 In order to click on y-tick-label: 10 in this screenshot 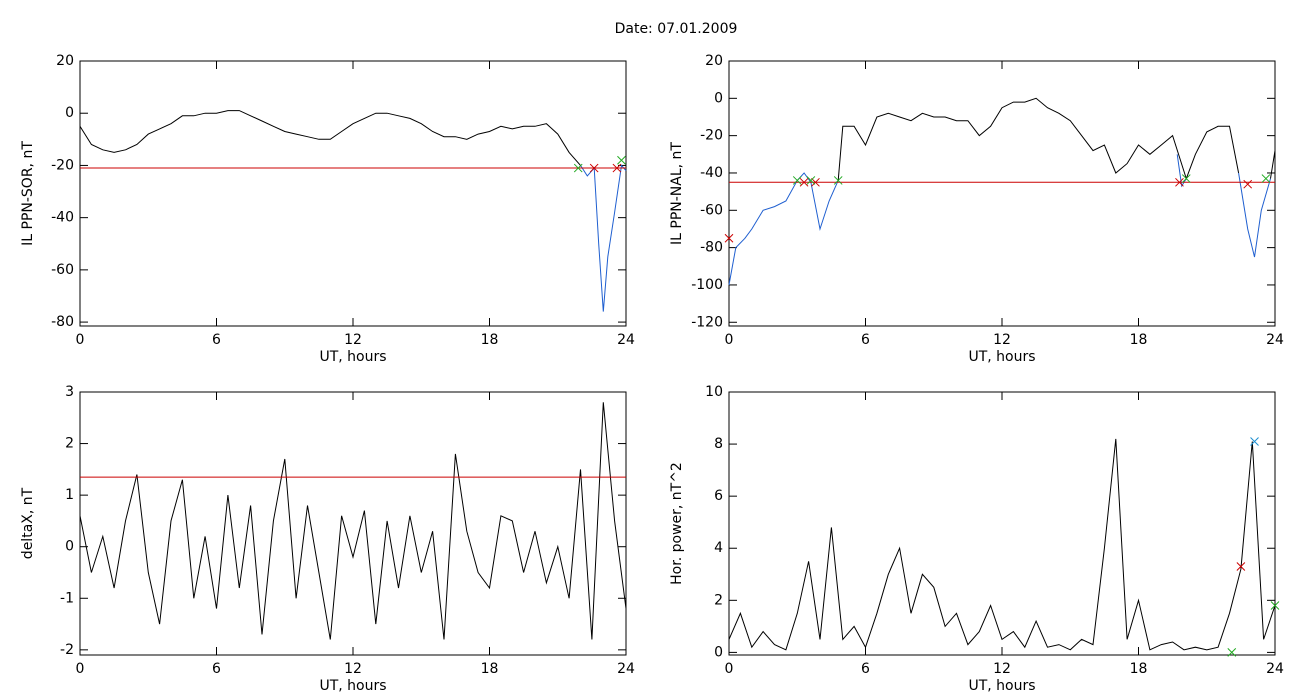, I will do `click(714, 392)`.